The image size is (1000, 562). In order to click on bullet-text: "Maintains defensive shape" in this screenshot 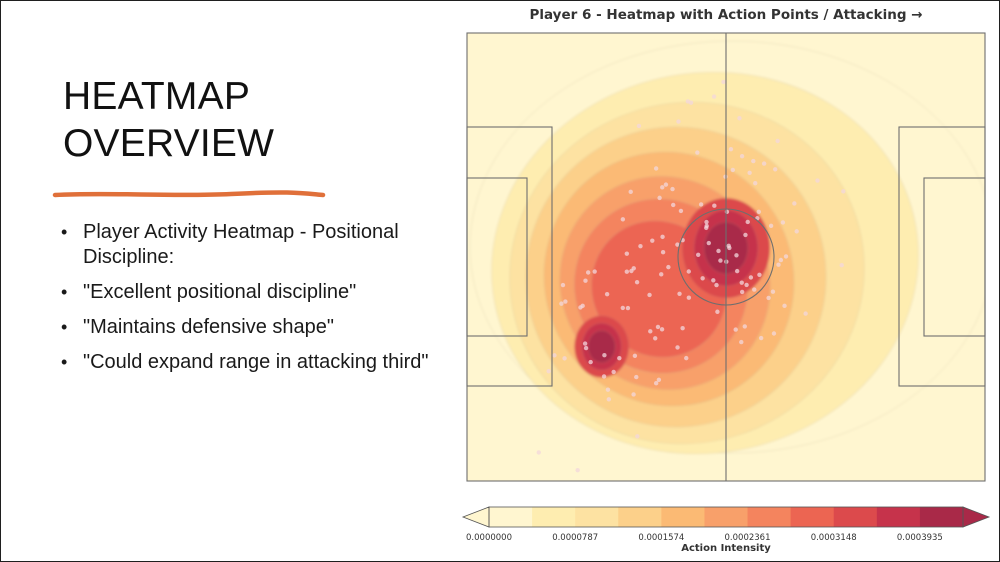, I will do `click(209, 327)`.